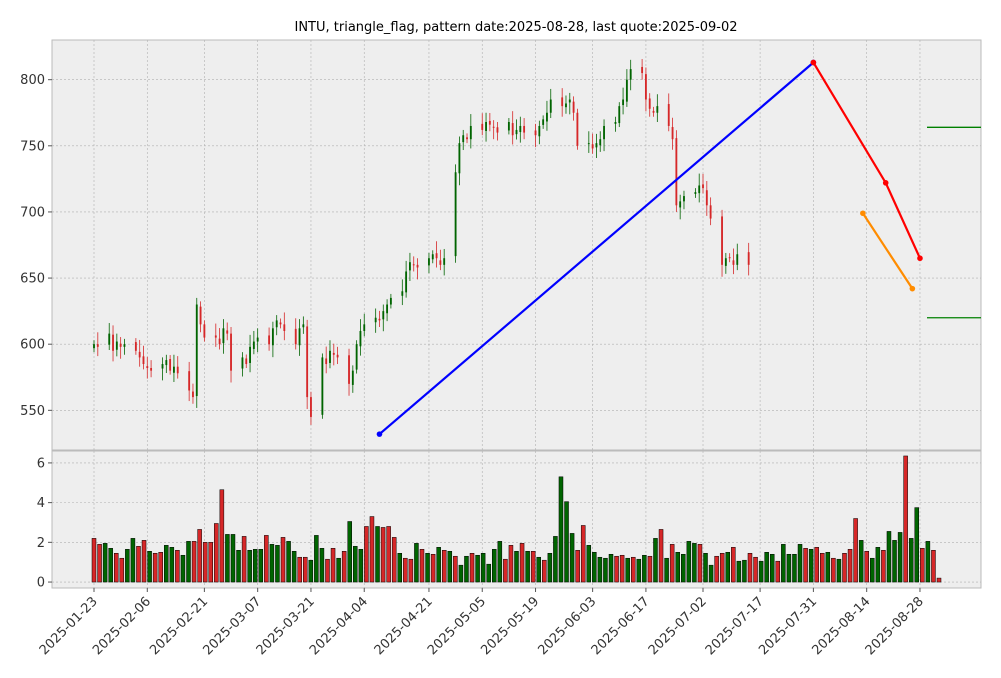  I want to click on price-tick-label: 750, so click(32, 146).